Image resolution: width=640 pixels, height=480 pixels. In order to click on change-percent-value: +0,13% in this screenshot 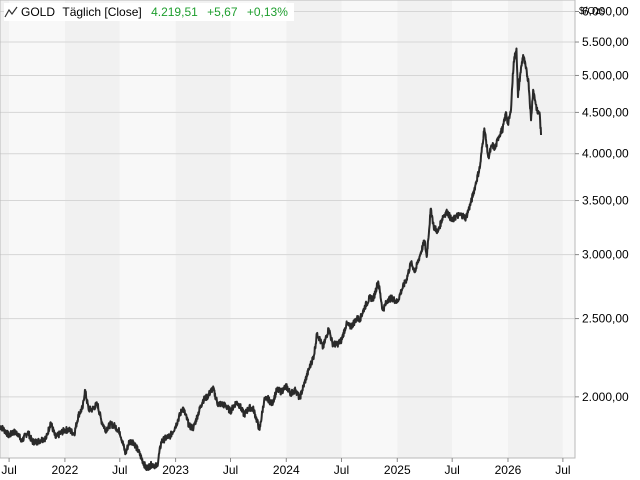, I will do `click(267, 12)`.